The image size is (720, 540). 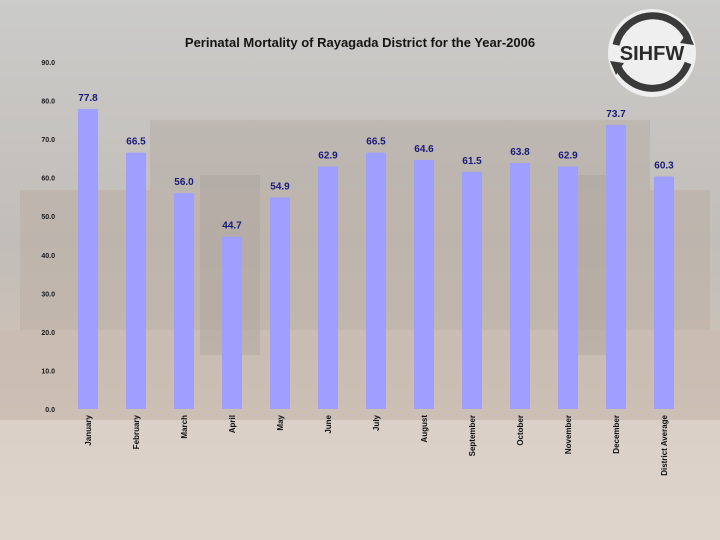 What do you see at coordinates (48, 140) in the screenshot?
I see `y-tick-label: 70.0` at bounding box center [48, 140].